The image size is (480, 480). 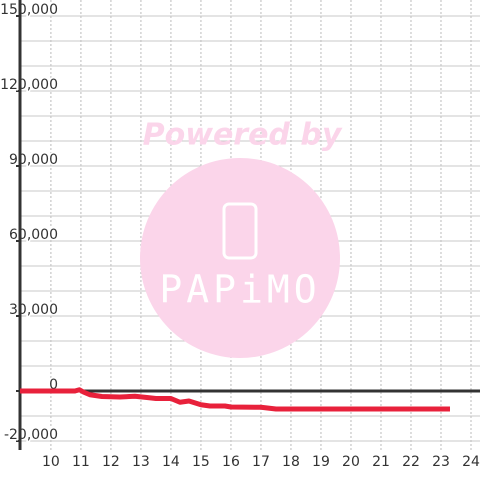 I want to click on x-tick-label: 10, so click(x=51, y=462).